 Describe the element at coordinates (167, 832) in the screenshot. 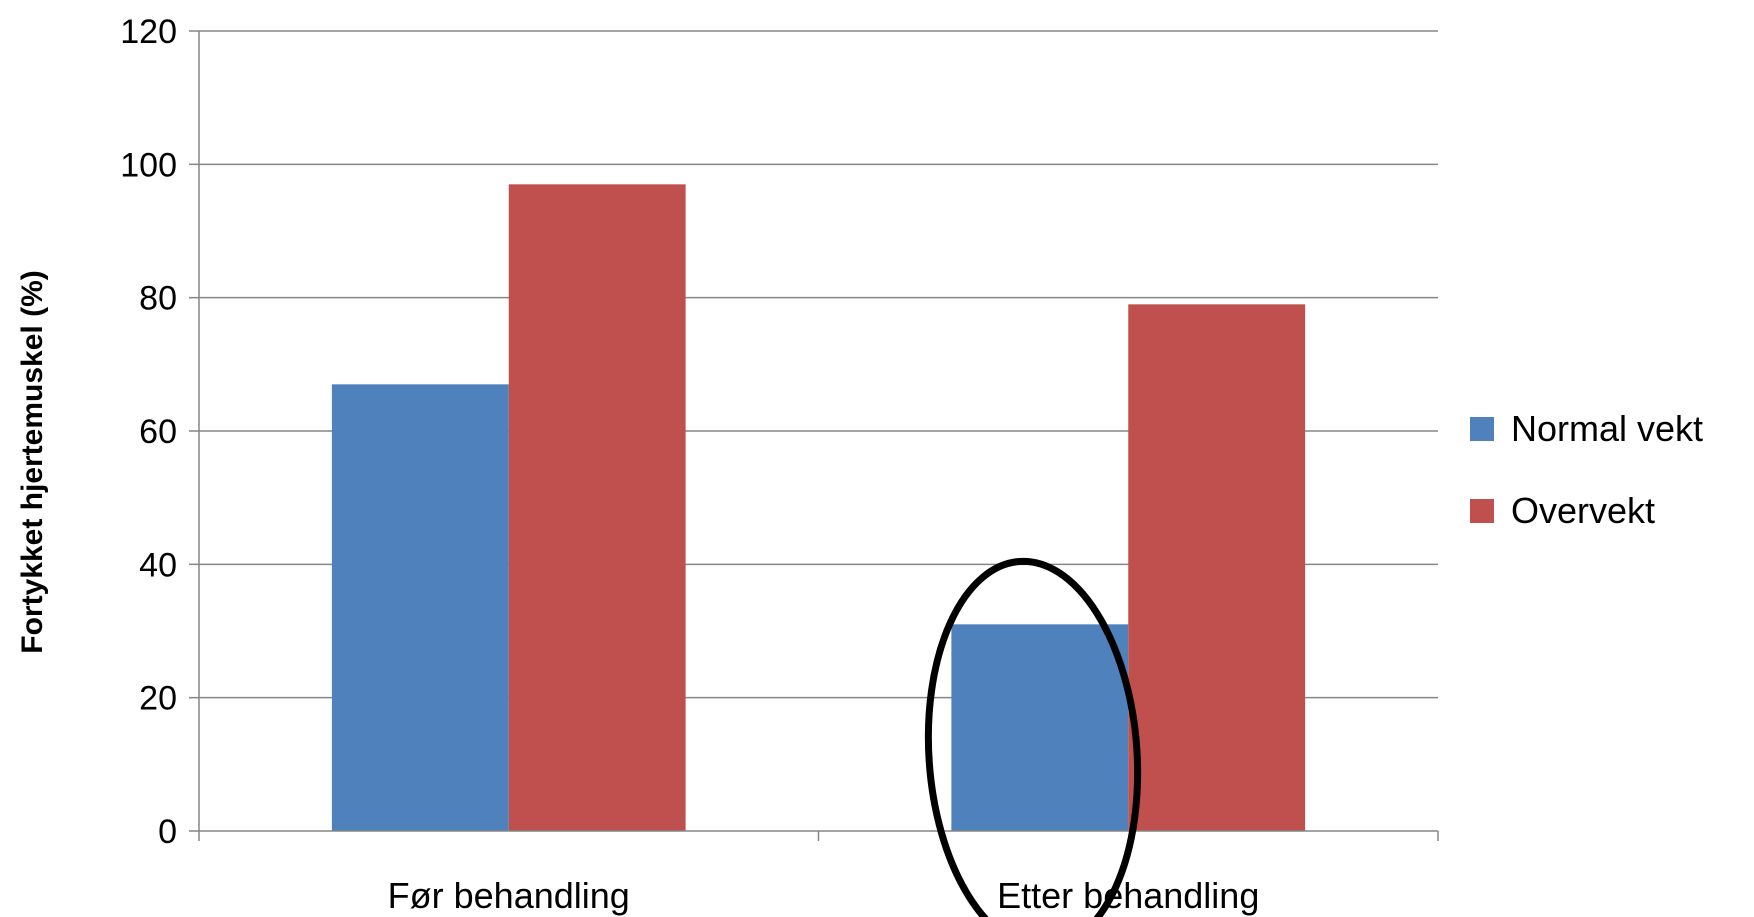

I see `y-tick-label: 0` at that location.